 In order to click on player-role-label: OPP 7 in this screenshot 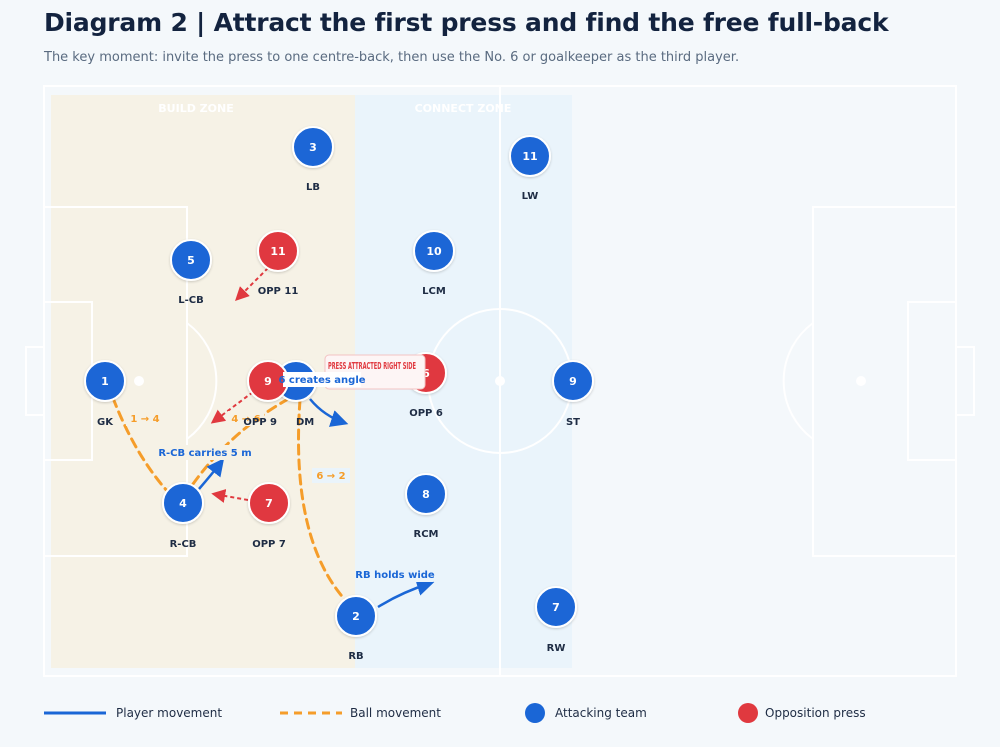, I will do `click(269, 544)`.